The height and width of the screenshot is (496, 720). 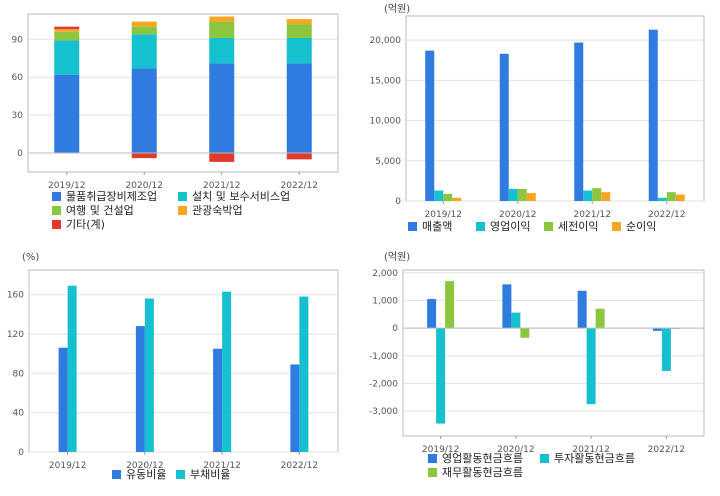 I want to click on legend-label: 매출액, so click(x=437, y=226).